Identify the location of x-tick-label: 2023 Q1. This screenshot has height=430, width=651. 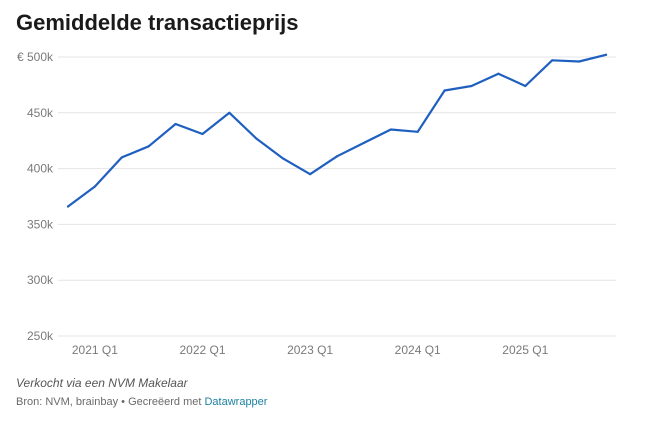
(310, 350).